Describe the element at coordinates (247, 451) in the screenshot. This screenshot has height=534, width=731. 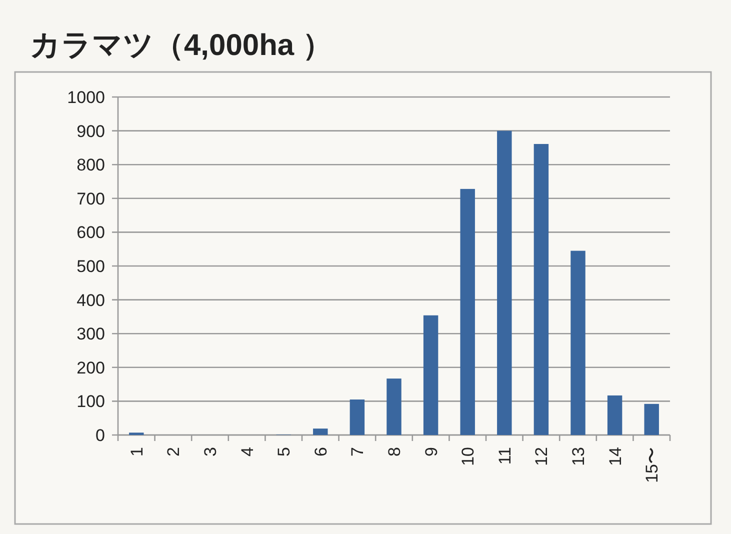
I see `x-tick-label: 4` at that location.